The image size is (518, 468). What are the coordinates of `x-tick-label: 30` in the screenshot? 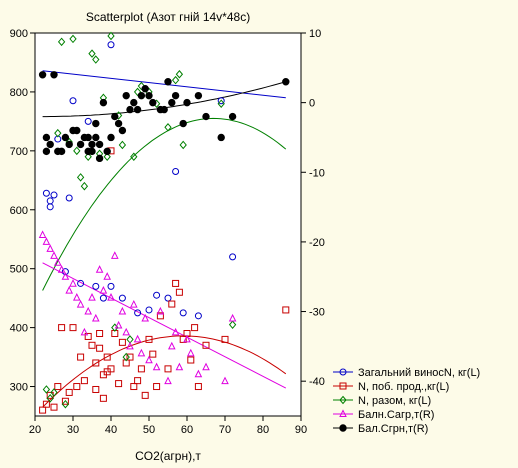 It's located at (73, 430).